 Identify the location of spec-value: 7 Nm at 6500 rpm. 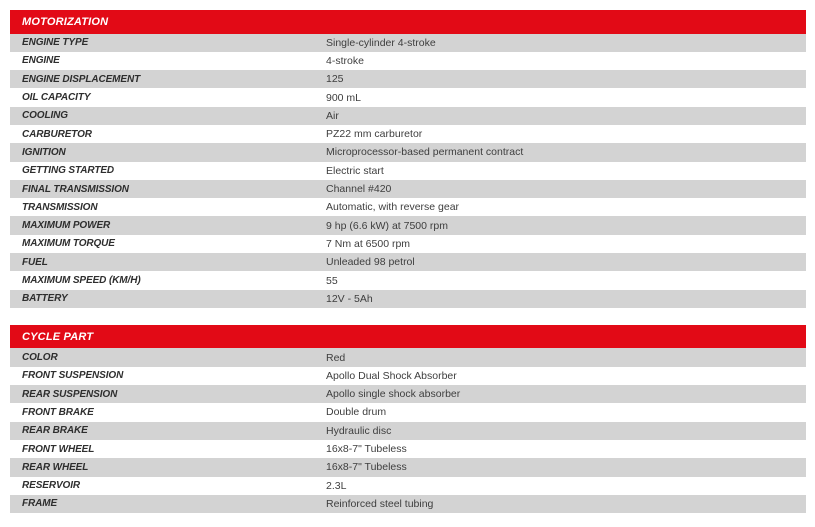
(368, 243).